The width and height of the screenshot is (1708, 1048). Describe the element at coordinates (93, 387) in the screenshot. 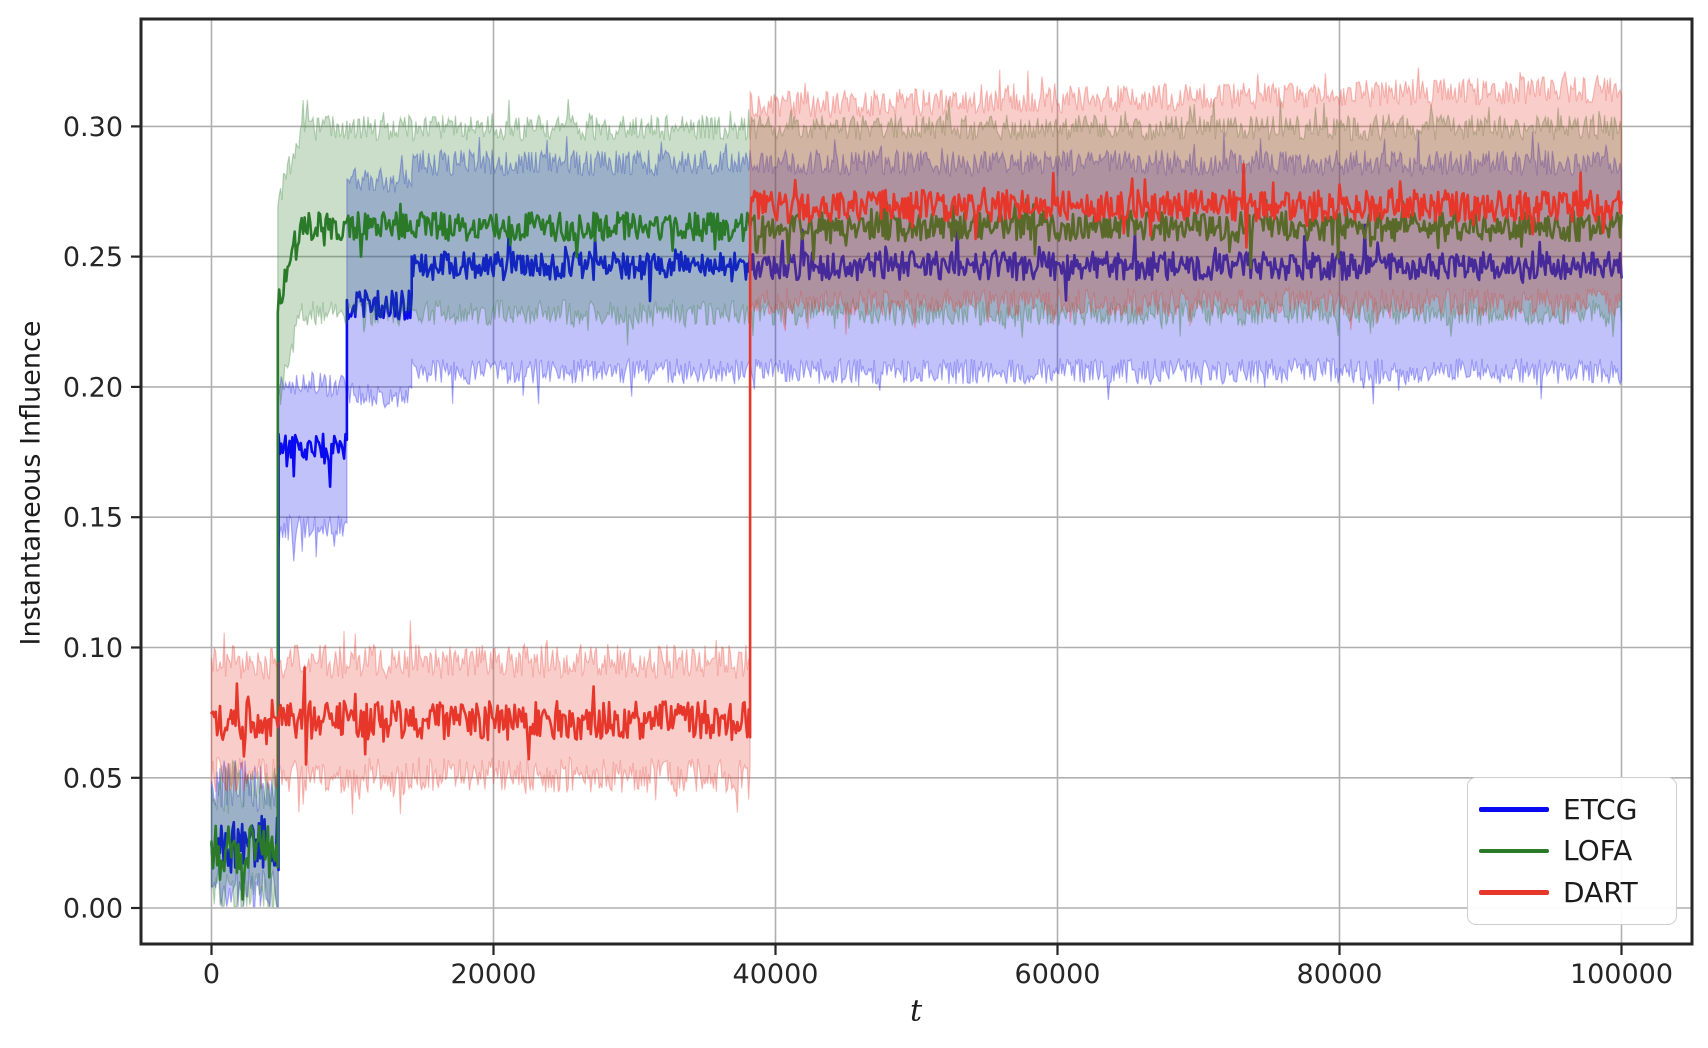

I see `y-tick-label-4: 0.20` at that location.